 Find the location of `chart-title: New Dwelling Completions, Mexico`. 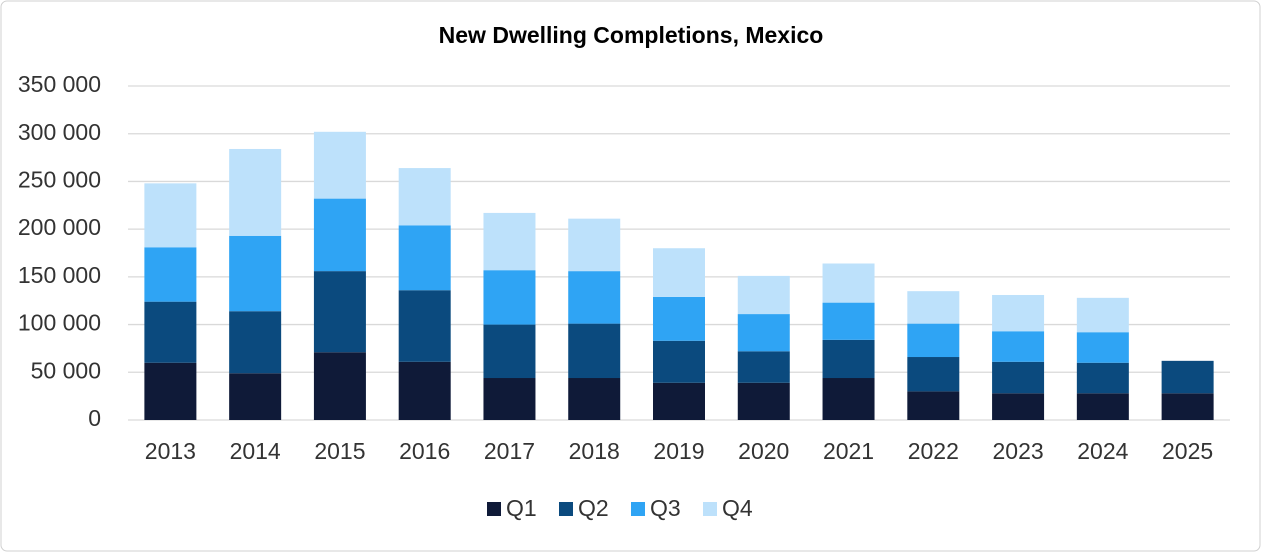

chart-title: New Dwelling Completions, Mexico is located at coordinates (631, 35).